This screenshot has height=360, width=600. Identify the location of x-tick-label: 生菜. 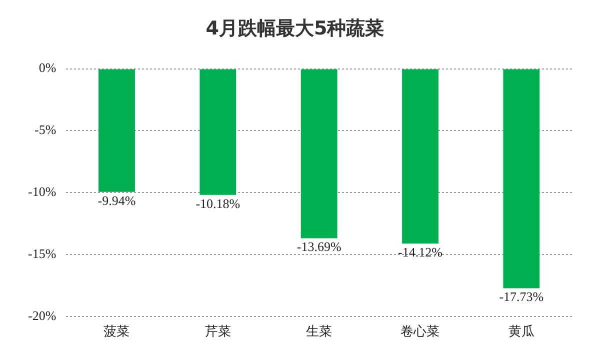
(319, 332).